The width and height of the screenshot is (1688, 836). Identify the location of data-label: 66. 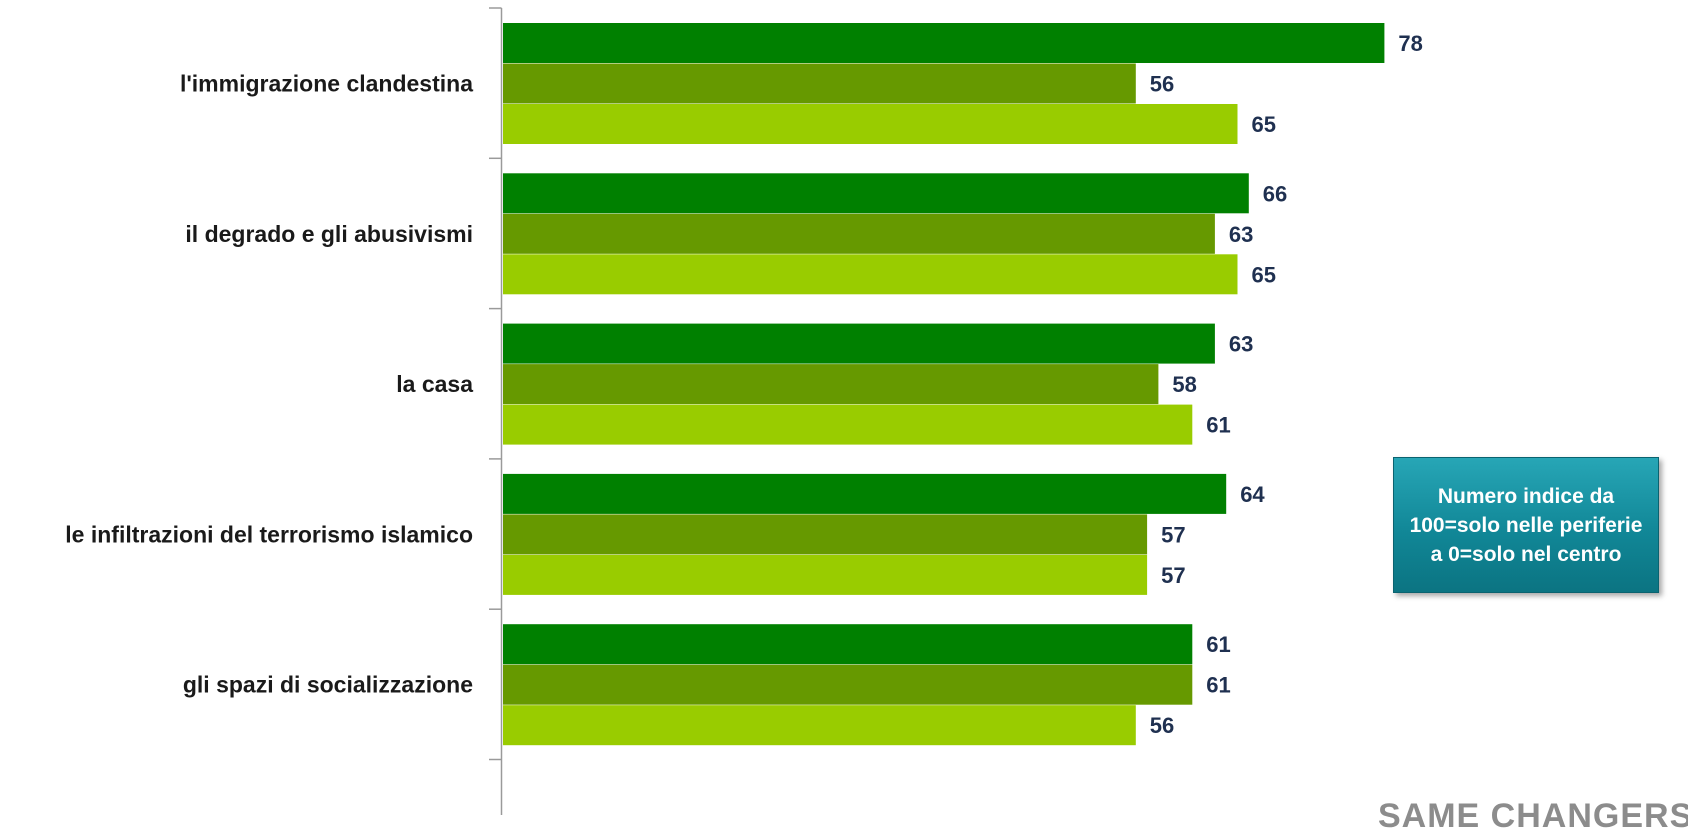
(1275, 193).